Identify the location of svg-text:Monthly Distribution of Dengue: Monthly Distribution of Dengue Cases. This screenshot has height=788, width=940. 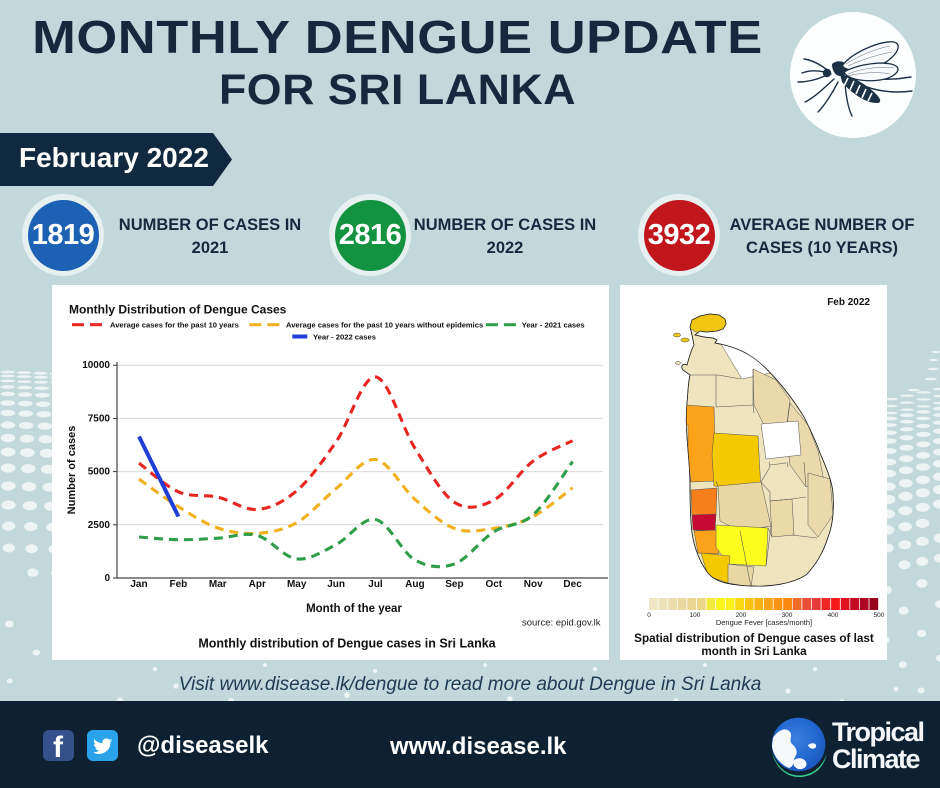
(178, 310).